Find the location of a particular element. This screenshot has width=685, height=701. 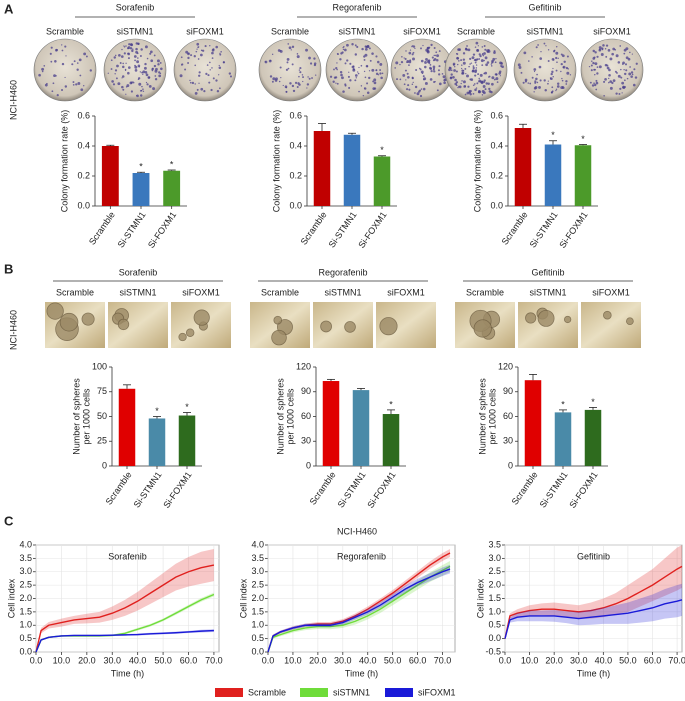

x-tick-label: 10.0 is located at coordinates (530, 660).